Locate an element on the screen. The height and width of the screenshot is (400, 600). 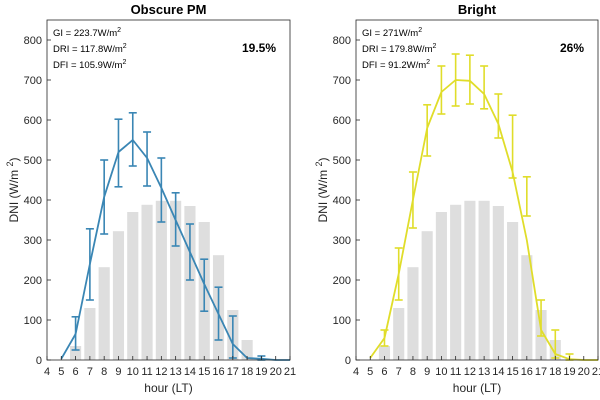
y-tick-label: 700 is located at coordinates (342, 81).